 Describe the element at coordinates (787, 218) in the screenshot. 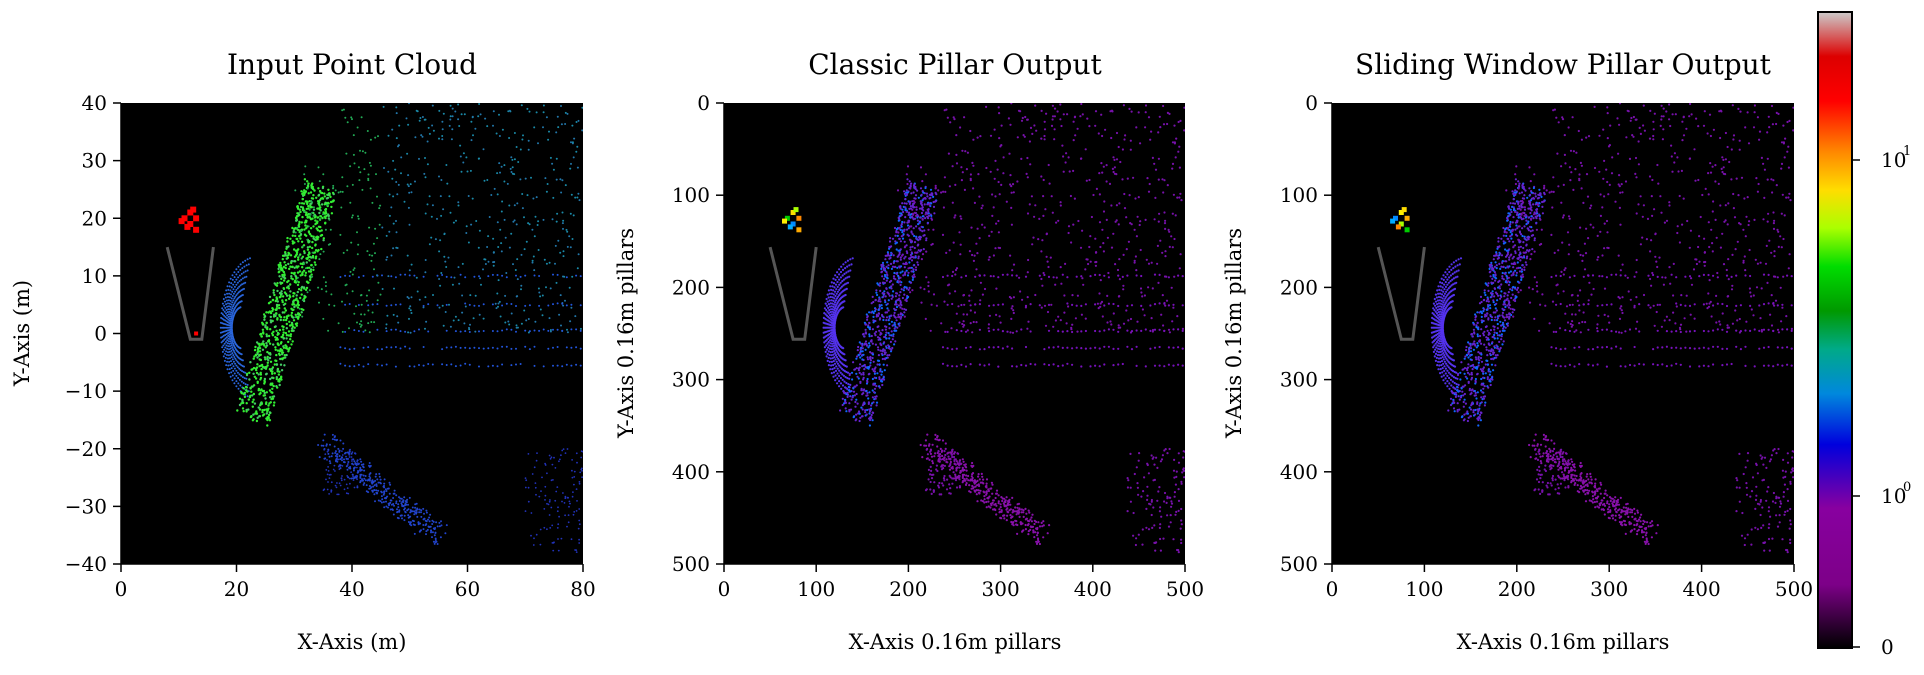

I see `cluster-pillar` at that location.